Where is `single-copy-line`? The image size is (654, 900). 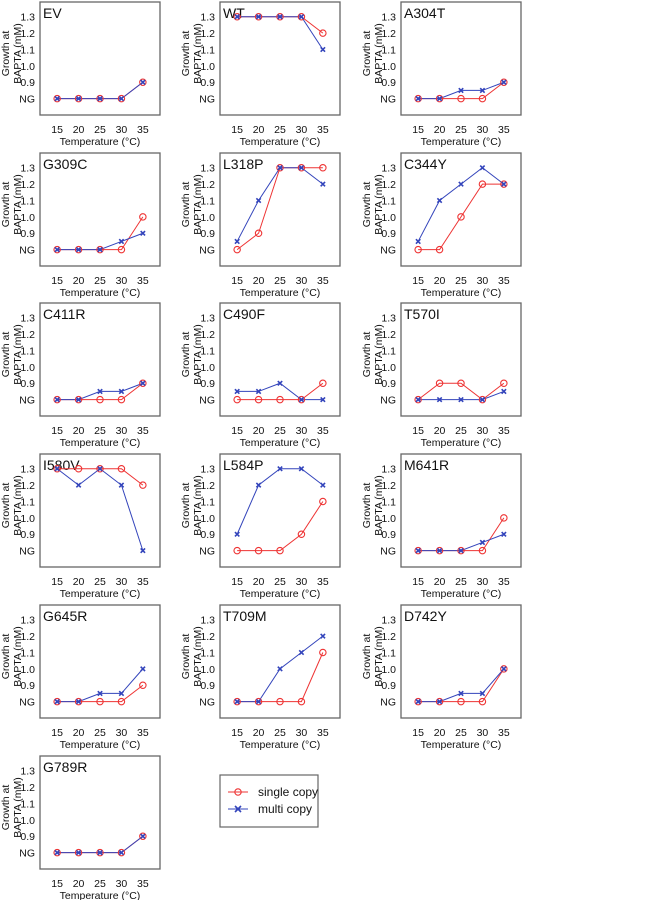
single-copy-line is located at coordinates (461, 217).